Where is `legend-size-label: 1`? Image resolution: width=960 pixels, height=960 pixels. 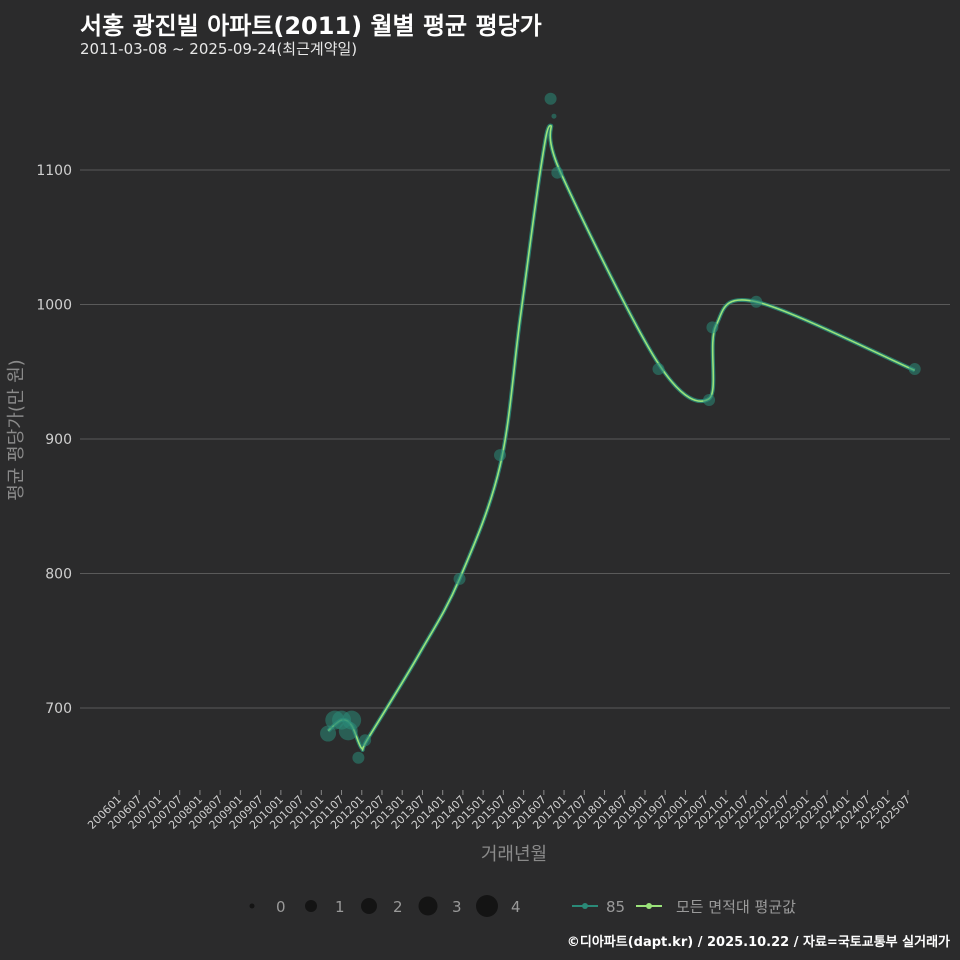
legend-size-label: 1 is located at coordinates (340, 907).